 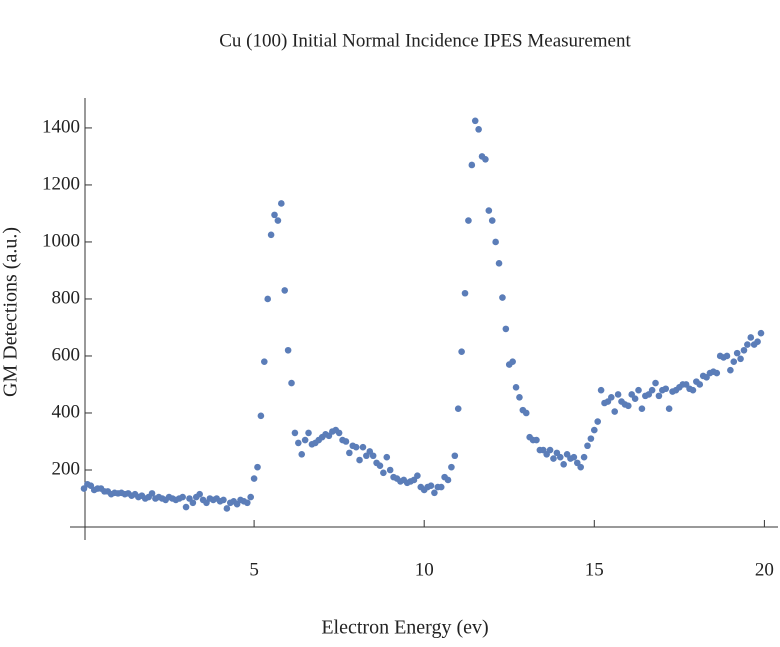 I want to click on x-tick-label: 5, so click(x=254, y=569).